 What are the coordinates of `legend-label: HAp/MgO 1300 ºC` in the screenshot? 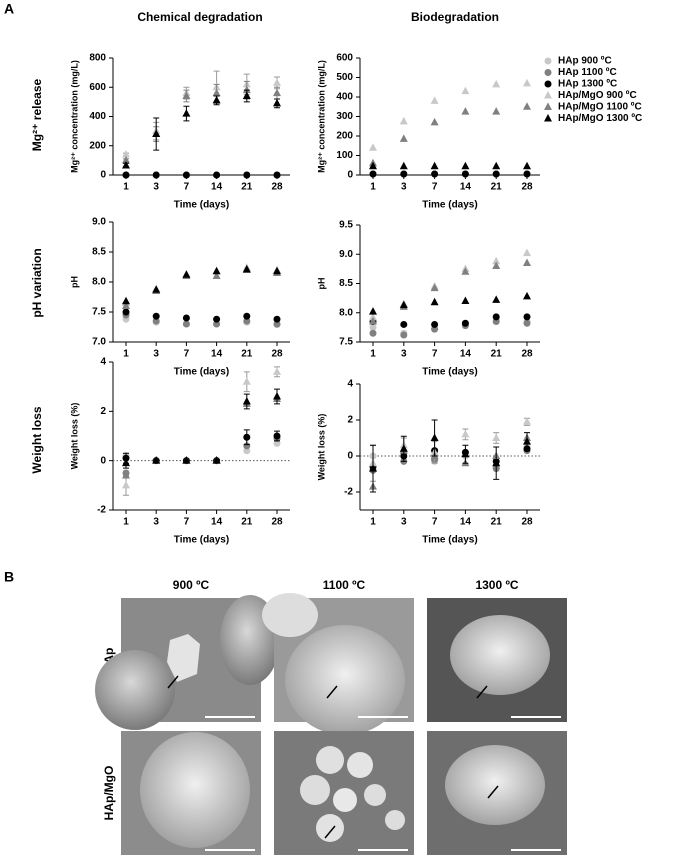 It's located at (600, 118).